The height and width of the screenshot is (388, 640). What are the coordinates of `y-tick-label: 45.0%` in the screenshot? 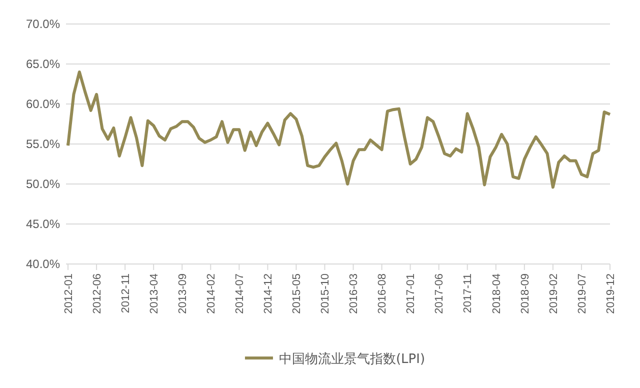 It's located at (43, 223).